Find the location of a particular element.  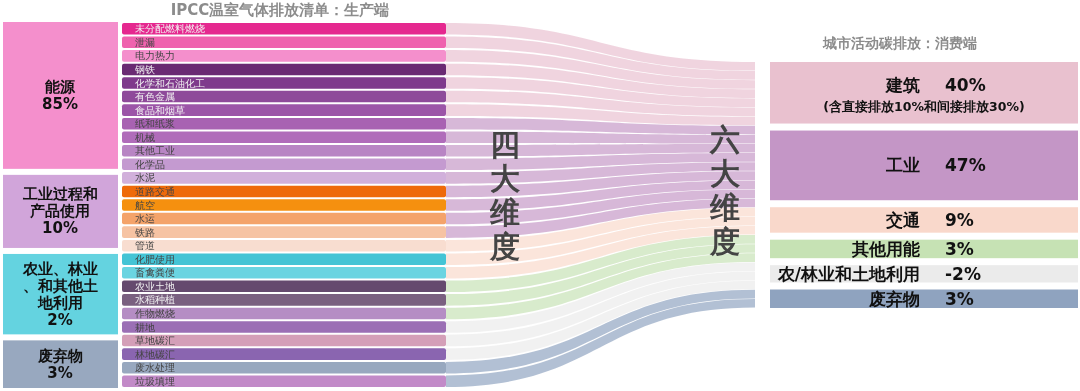

category-label: 电力热力 is located at coordinates (155, 56).